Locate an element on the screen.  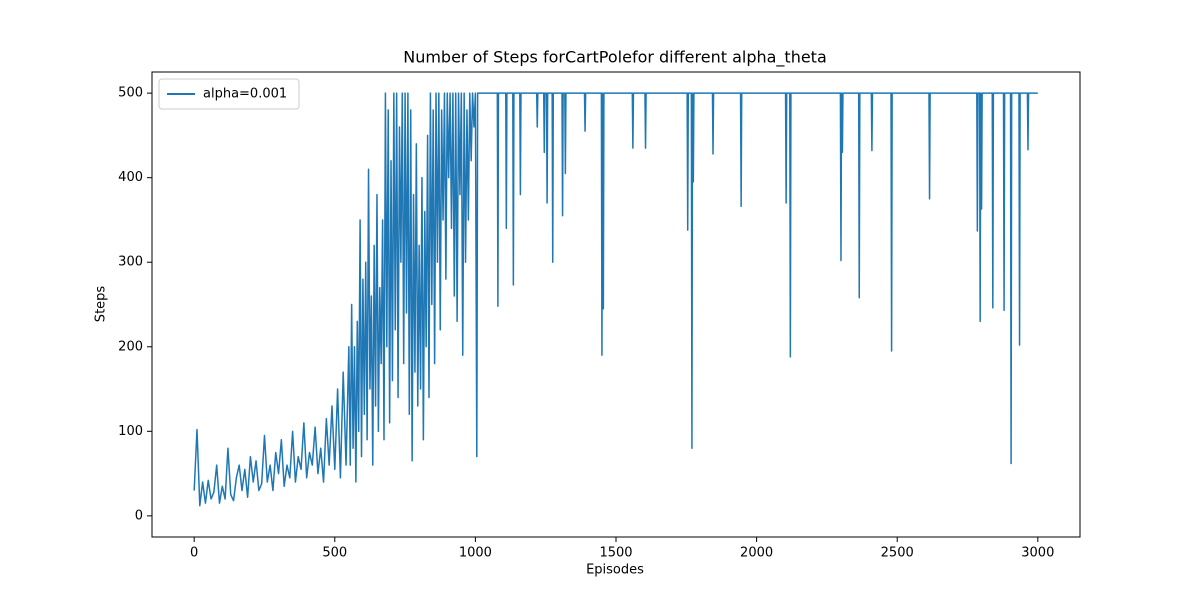
y-axis-label: Steps is located at coordinates (101, 304).